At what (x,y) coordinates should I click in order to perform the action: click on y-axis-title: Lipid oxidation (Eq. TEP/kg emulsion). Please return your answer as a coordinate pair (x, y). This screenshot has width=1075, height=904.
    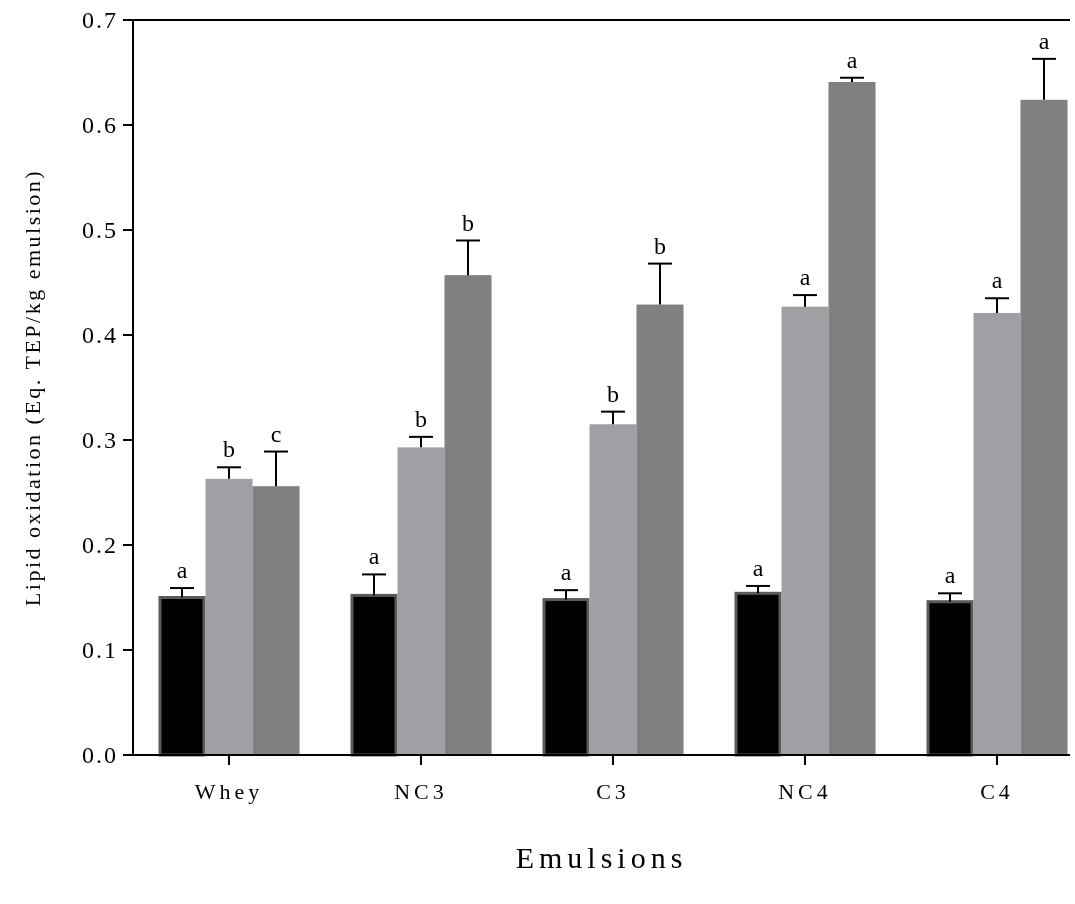
    Looking at the image, I should click on (32, 387).